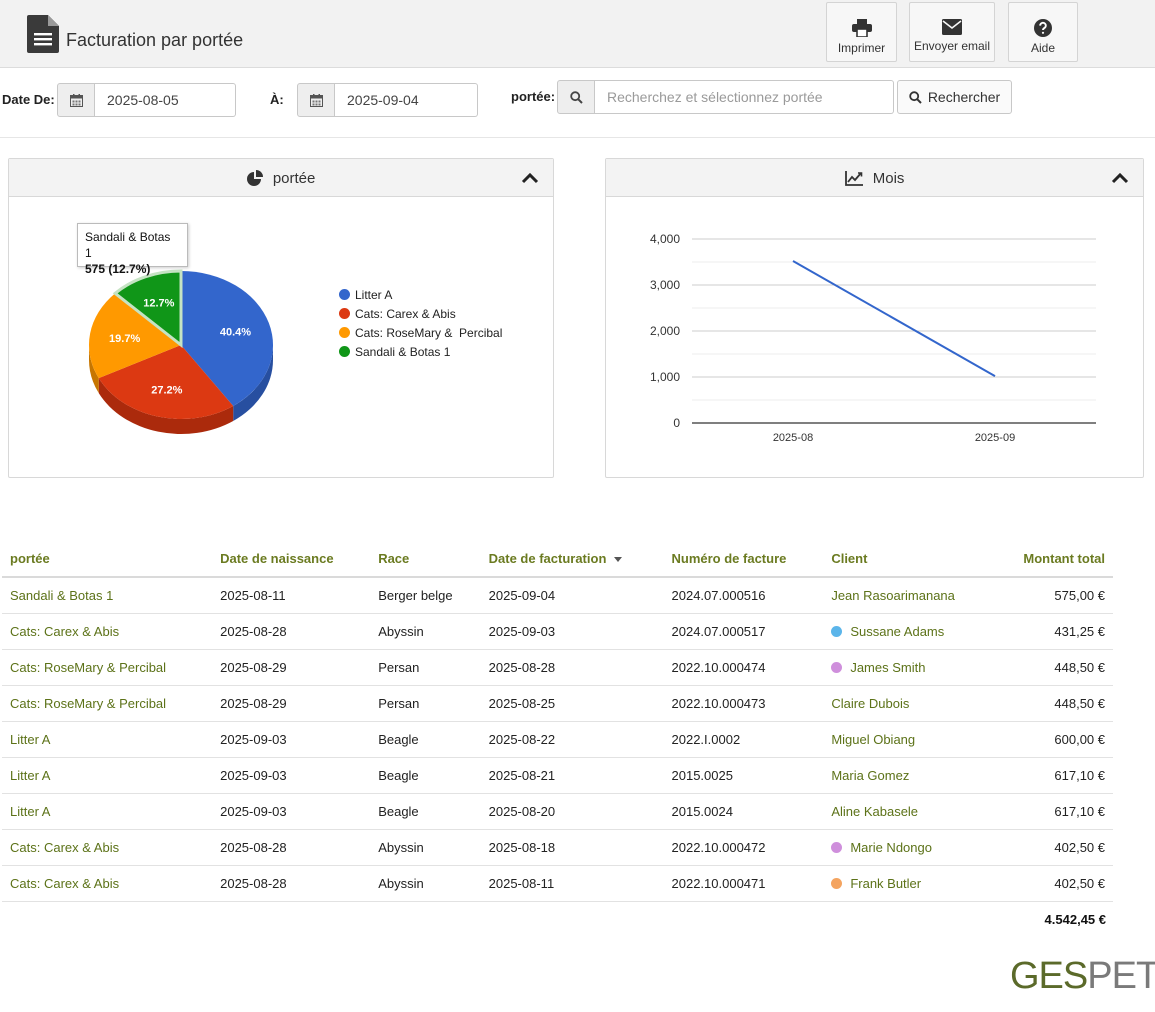 The height and width of the screenshot is (1012, 1155). What do you see at coordinates (522, 739) in the screenshot?
I see `billing-date-text: 2025-08-22` at bounding box center [522, 739].